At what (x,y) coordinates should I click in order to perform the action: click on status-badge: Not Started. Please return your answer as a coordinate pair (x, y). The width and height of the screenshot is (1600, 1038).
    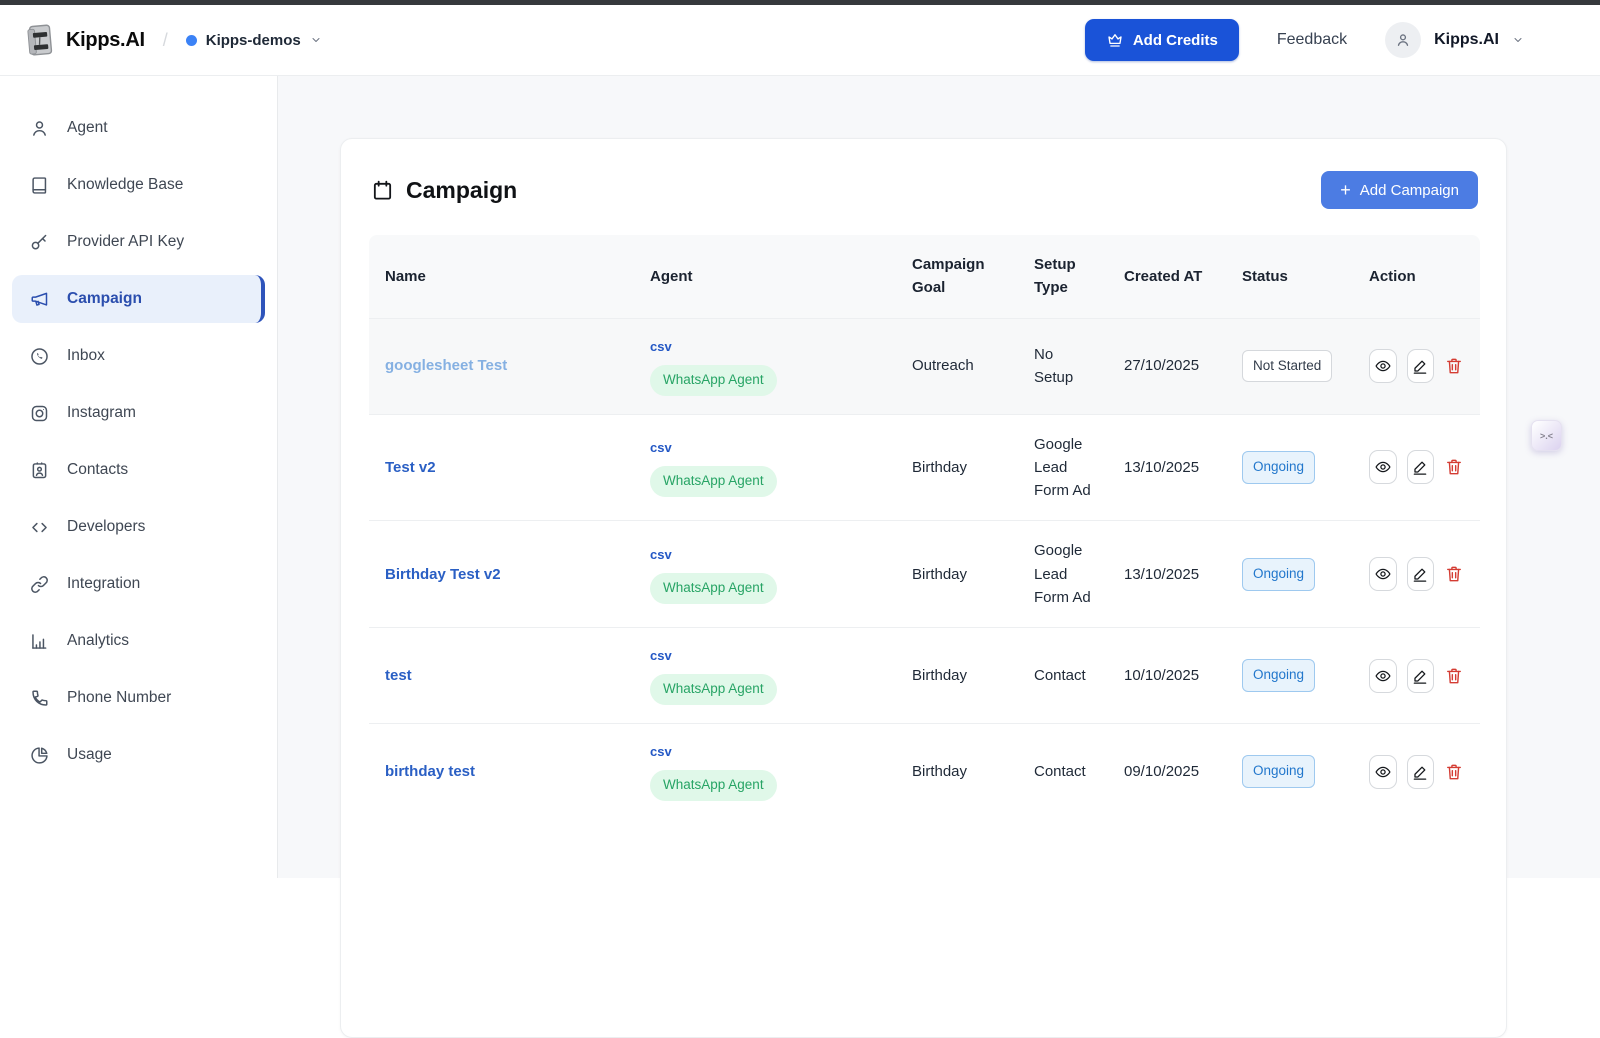
    Looking at the image, I should click on (1287, 366).